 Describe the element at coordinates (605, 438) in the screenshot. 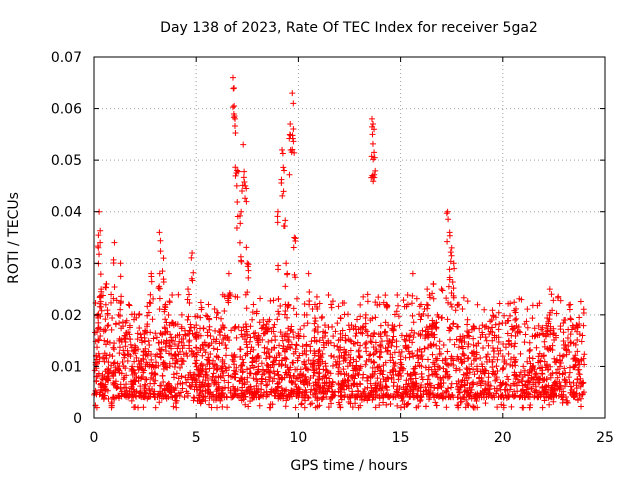

I see `x-tick-label: 25` at that location.